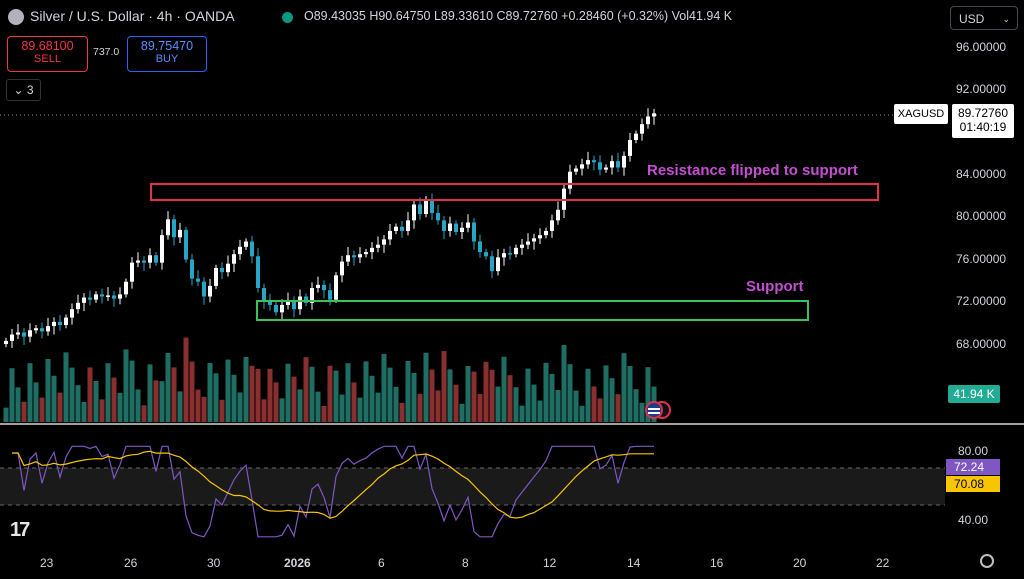 The width and height of the screenshot is (1024, 579). What do you see at coordinates (981, 259) in the screenshot?
I see `price-axis-label: 76.00000` at bounding box center [981, 259].